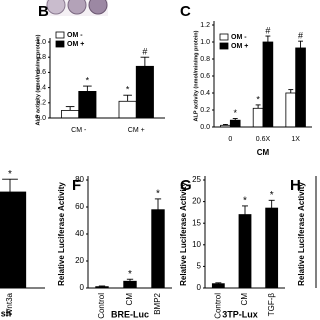 Image resolution: width=320 pixels, height=320 pixels. Describe the element at coordinates (79, 206) in the screenshot. I see `y-tick-label: 60` at that location.